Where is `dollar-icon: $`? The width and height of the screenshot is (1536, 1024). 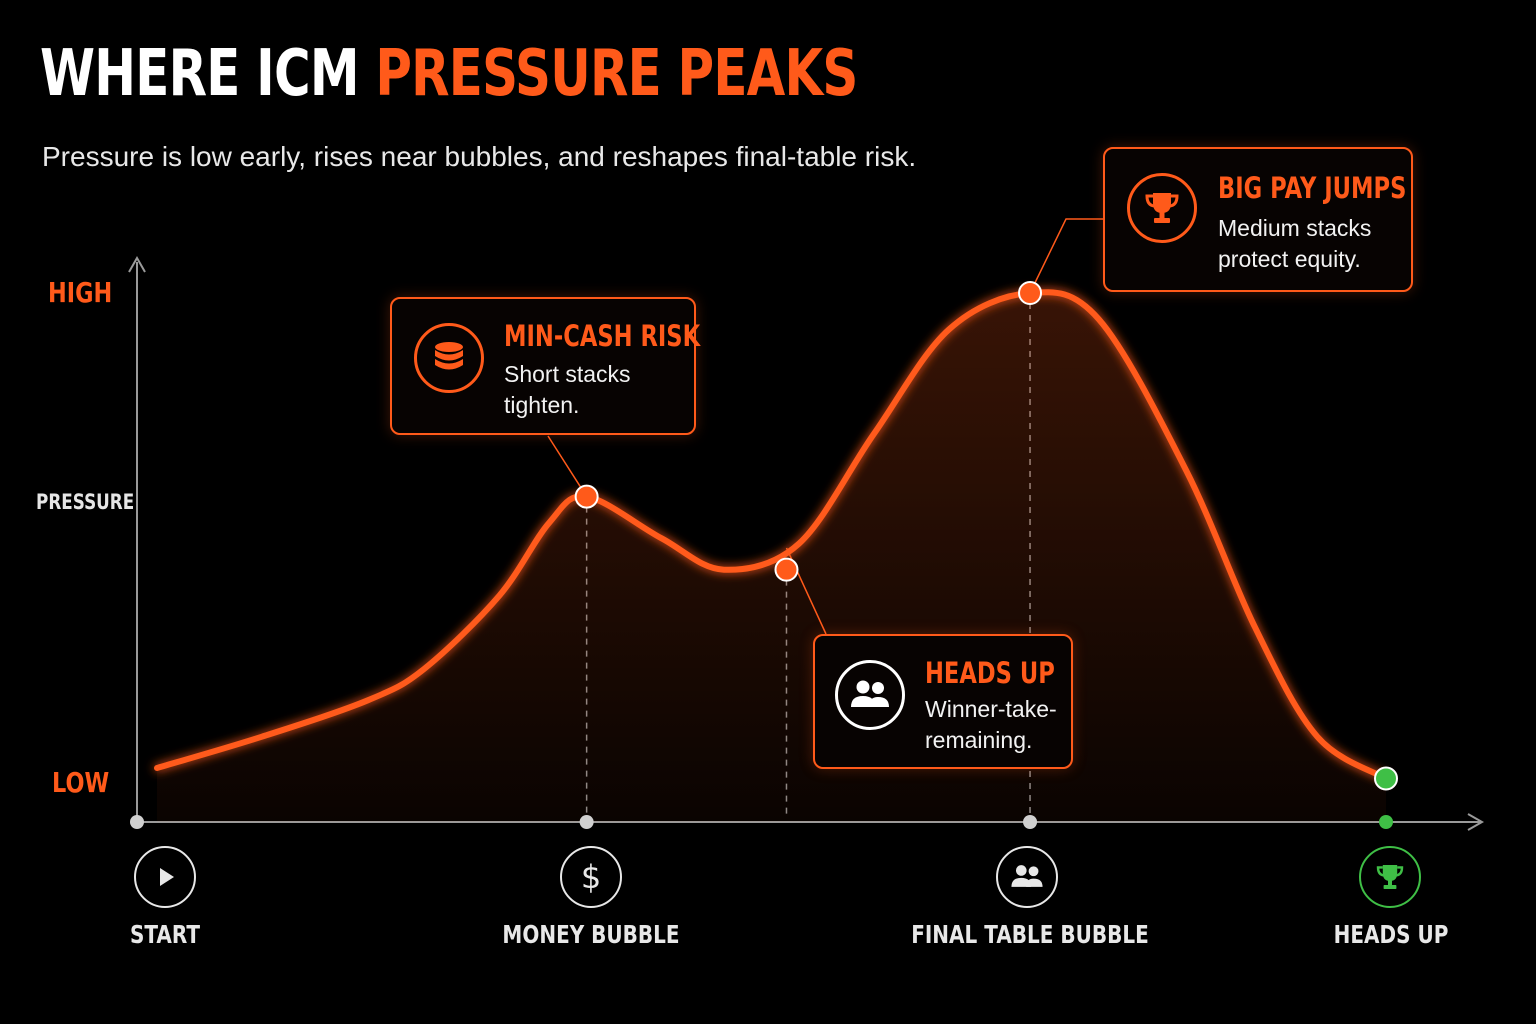 dollar-icon: $ is located at coordinates (591, 877).